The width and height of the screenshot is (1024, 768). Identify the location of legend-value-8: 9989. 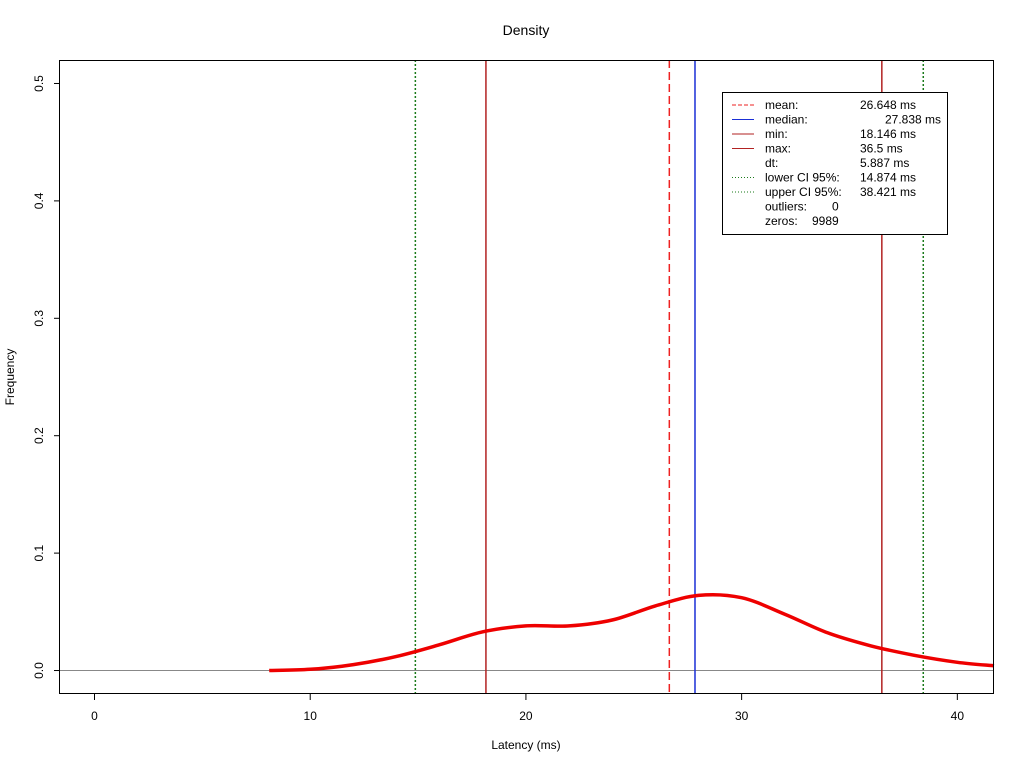
(825, 221).